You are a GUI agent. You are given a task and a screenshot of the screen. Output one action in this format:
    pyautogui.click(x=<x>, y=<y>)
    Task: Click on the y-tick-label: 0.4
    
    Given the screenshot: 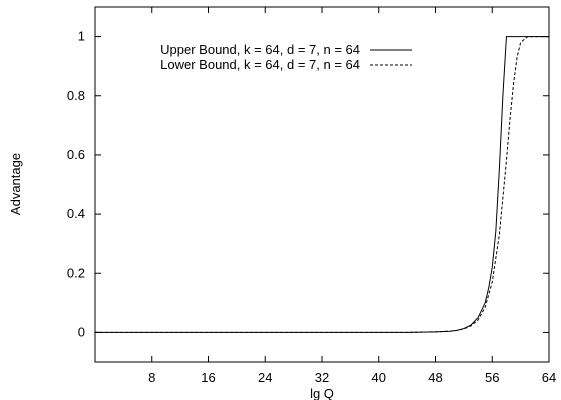 What is the action you would take?
    pyautogui.click(x=76, y=213)
    